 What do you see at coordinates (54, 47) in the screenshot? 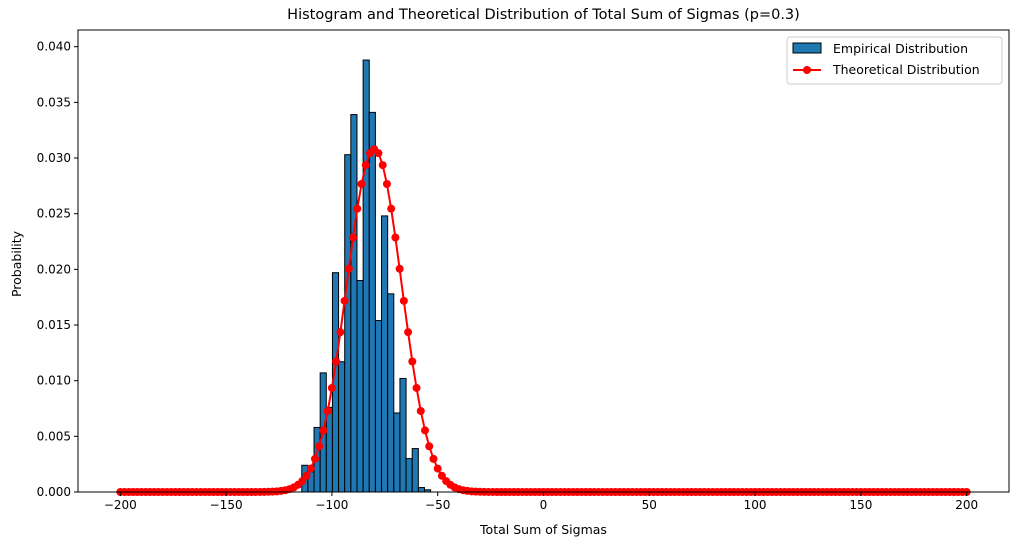
I see `y-tick-label: 0.040` at bounding box center [54, 47].